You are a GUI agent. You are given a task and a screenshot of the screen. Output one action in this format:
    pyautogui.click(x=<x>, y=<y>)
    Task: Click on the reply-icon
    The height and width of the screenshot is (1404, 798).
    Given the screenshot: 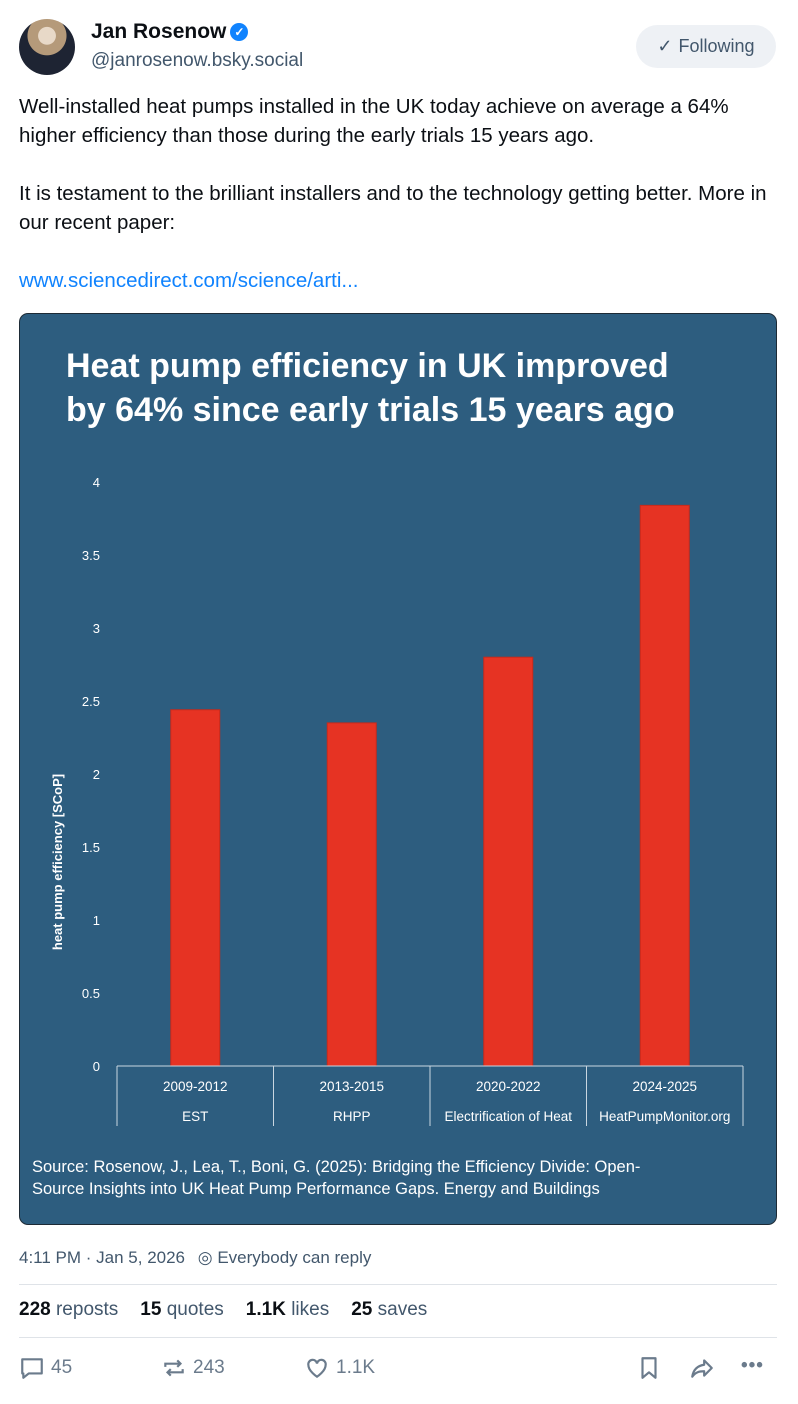 What is the action you would take?
    pyautogui.click(x=32, y=1368)
    